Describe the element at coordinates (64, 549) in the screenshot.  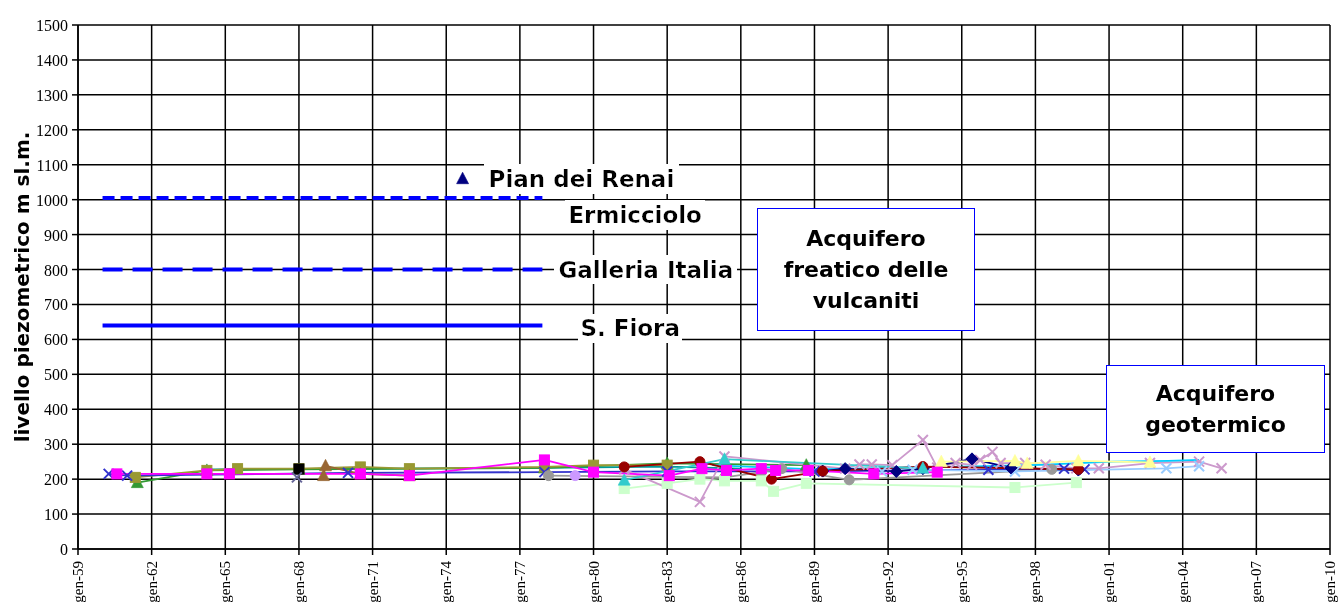
I see `y-tick-label: 0` at that location.